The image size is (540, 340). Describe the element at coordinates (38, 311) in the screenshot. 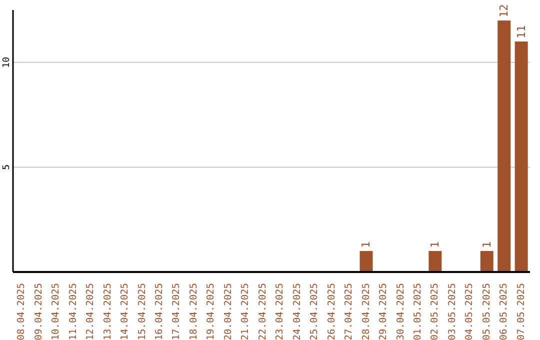

I see `x-tick-label: 09.04.2025` at that location.